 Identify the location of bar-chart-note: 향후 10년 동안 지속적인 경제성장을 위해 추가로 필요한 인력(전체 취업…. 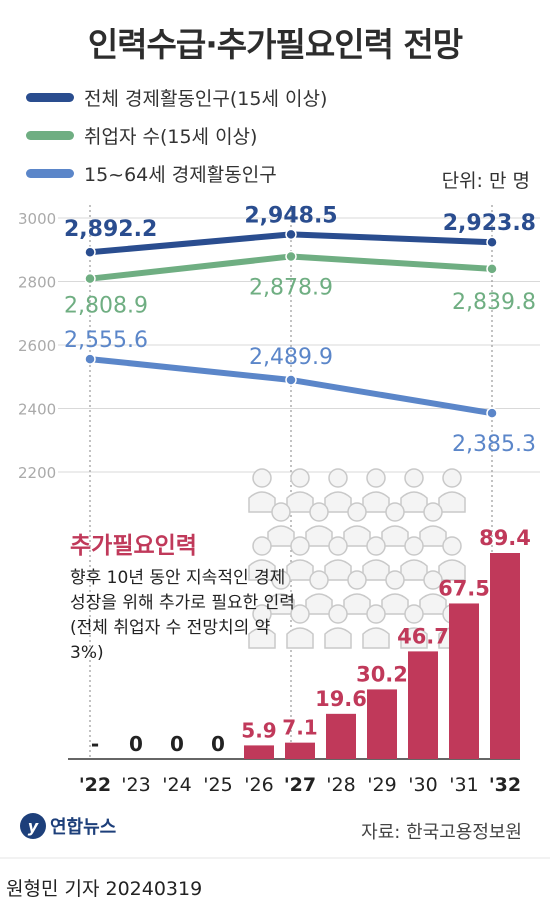
(182, 615).